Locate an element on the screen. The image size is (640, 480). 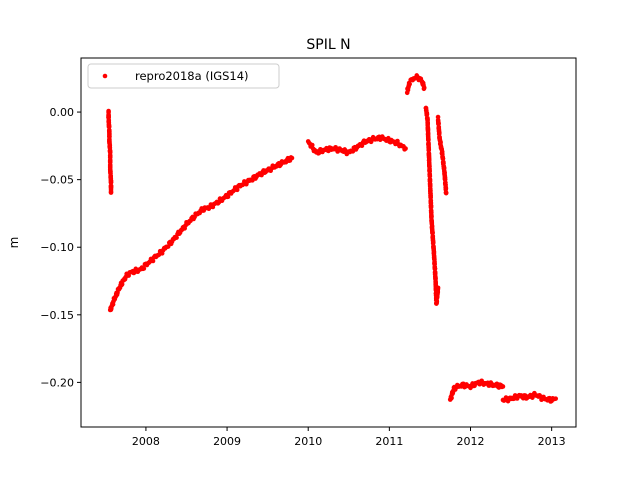
y-tick-label: 0.00 is located at coordinates (62, 112).